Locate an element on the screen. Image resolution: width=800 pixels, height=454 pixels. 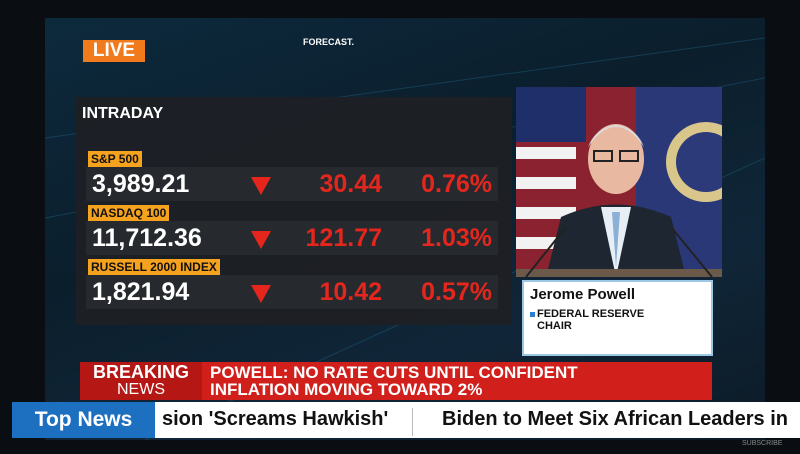
panel-title: INTRADAY is located at coordinates (123, 113).